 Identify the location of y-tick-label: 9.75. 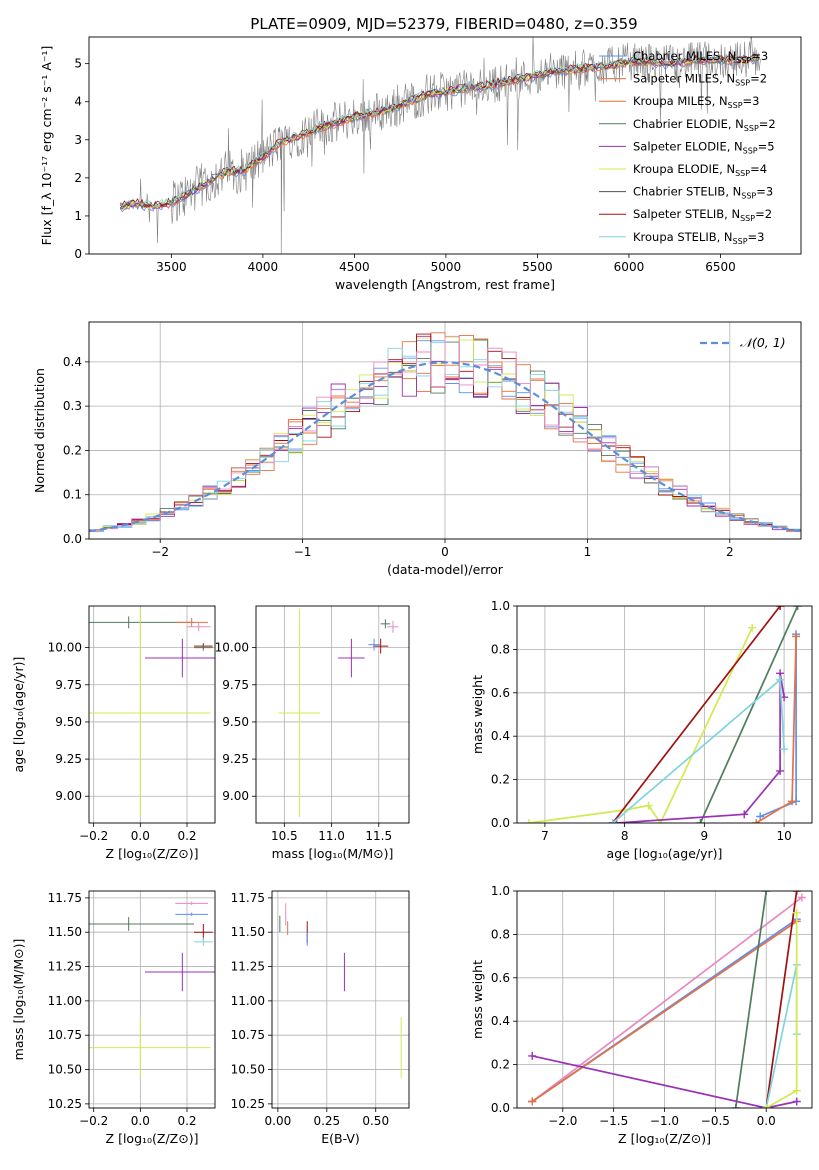
(68, 685).